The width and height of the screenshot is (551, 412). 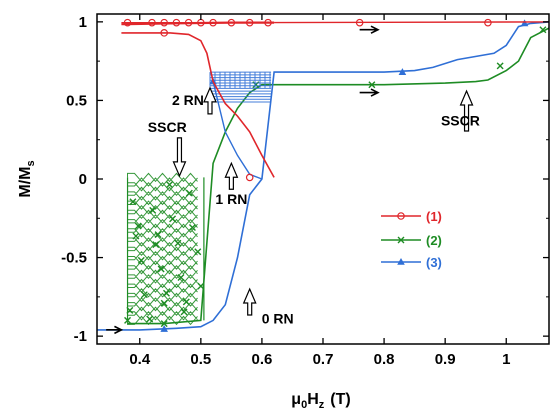 I want to click on x-tick-label: 0.6, so click(x=261, y=359).